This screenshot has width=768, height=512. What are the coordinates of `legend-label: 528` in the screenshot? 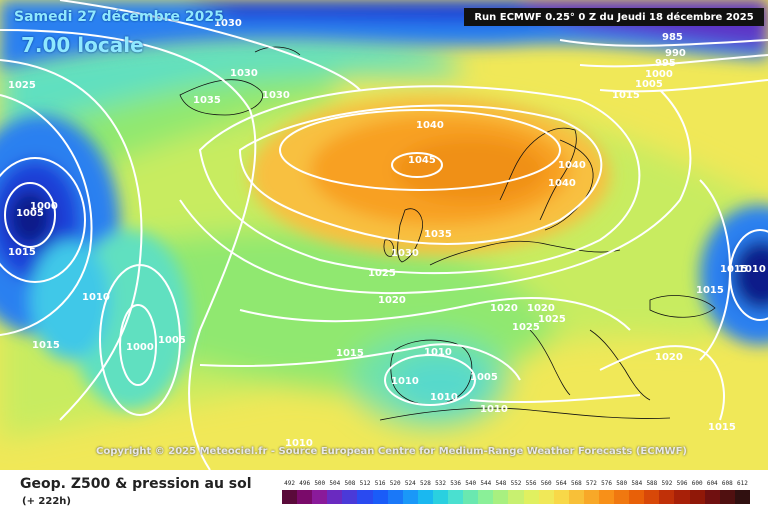 It's located at (425, 483).